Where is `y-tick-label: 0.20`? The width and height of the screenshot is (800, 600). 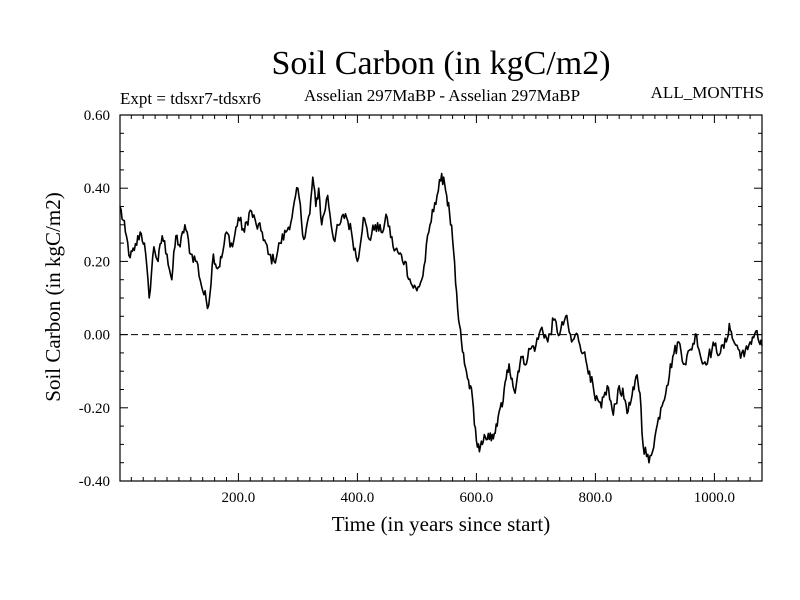 y-tick-label: 0.20 is located at coordinates (97, 262).